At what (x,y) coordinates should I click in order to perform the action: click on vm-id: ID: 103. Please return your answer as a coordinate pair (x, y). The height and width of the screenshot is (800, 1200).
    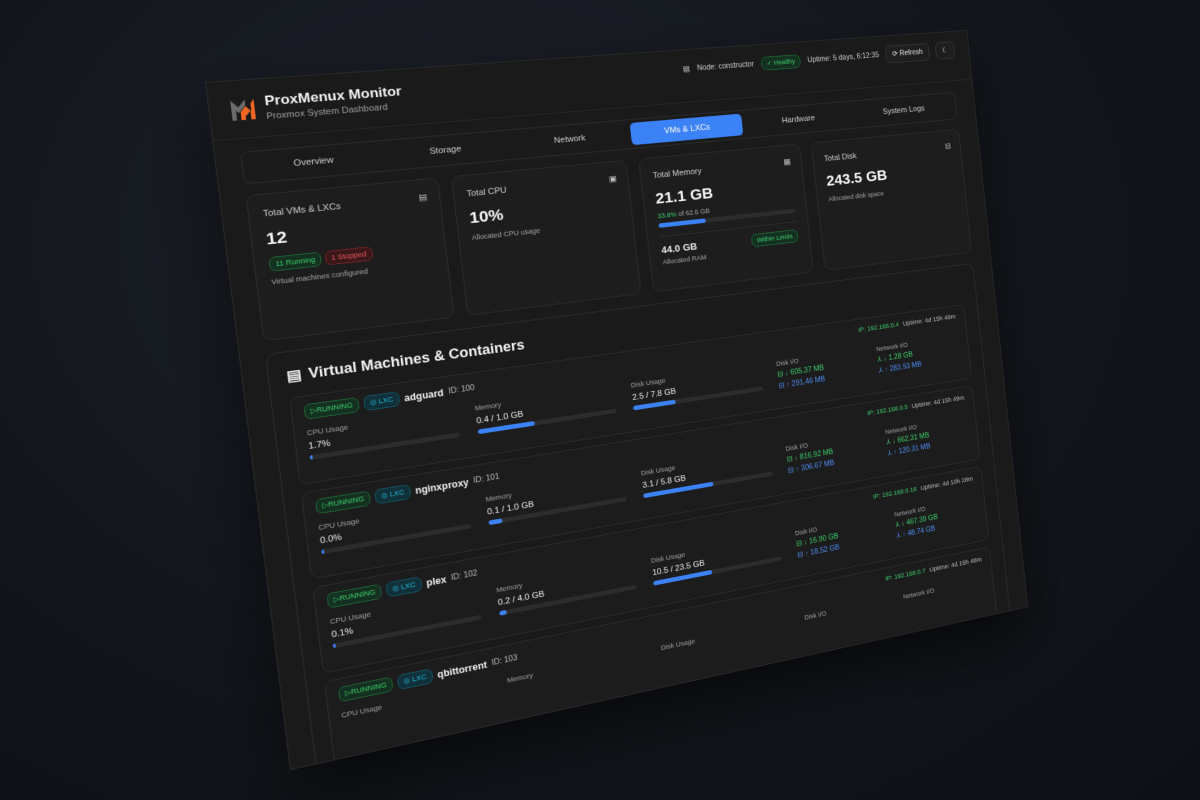
    Looking at the image, I should click on (504, 660).